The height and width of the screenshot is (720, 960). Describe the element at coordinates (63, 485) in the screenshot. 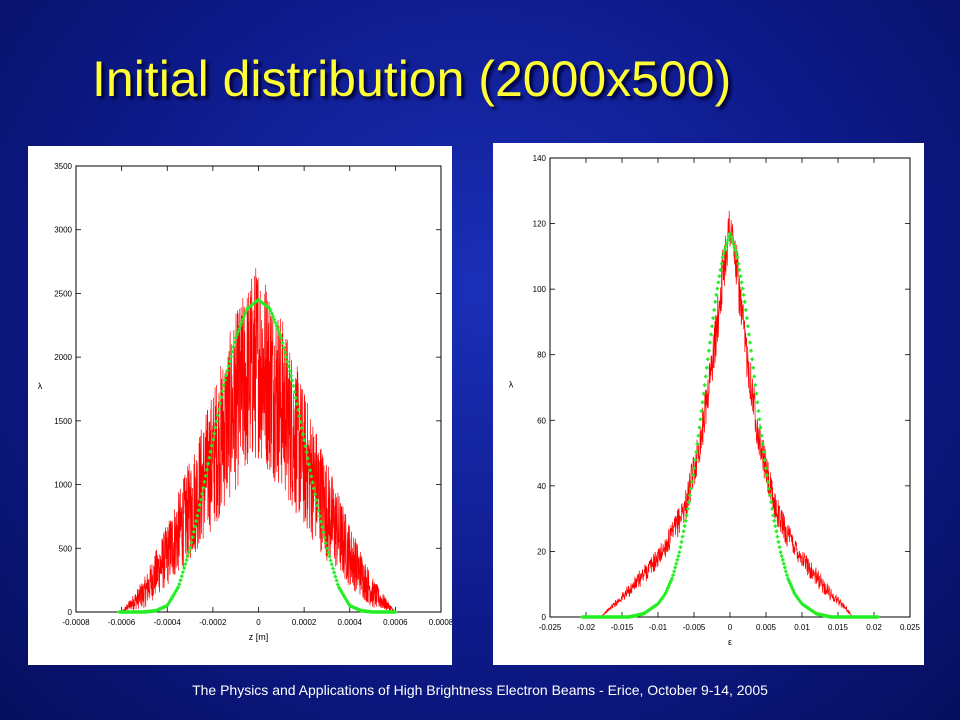

I see `y-tick-label: 1000` at that location.